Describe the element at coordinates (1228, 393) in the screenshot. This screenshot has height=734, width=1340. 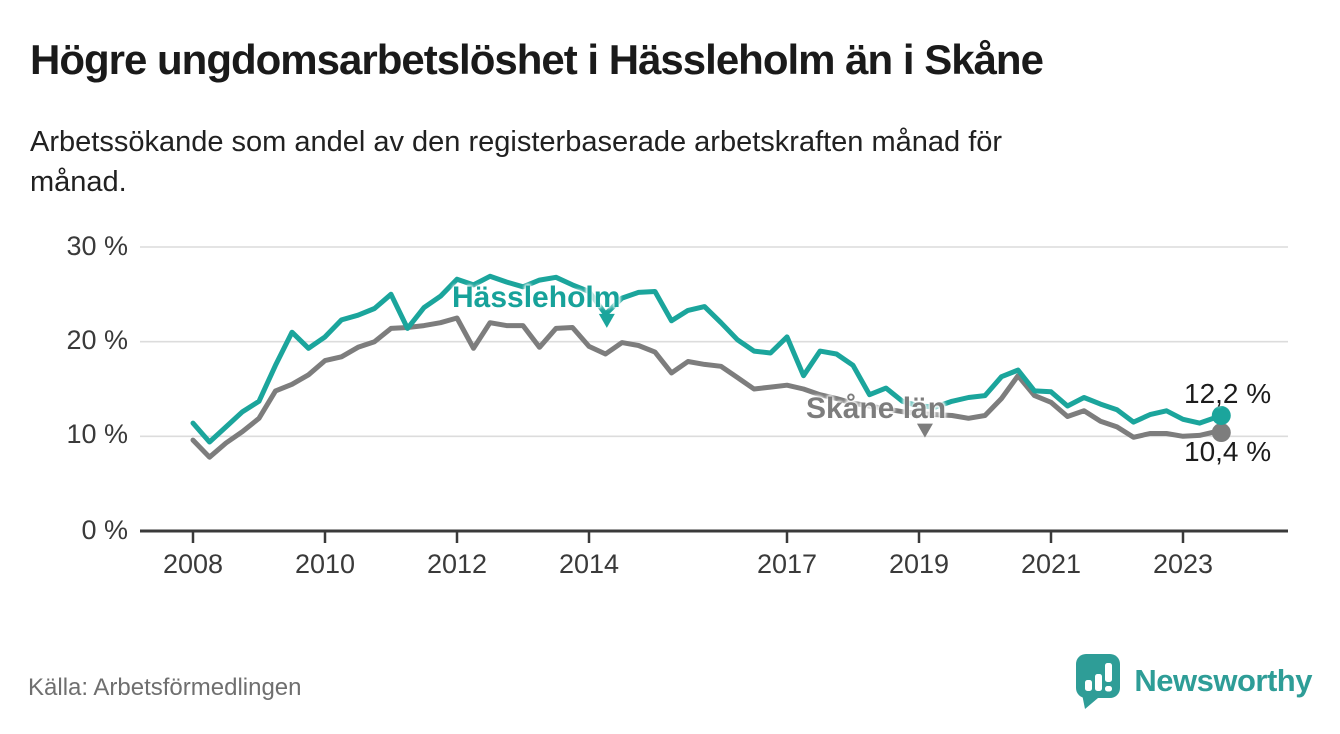
I see `end-value-hassleholm: 12,2 %` at that location.